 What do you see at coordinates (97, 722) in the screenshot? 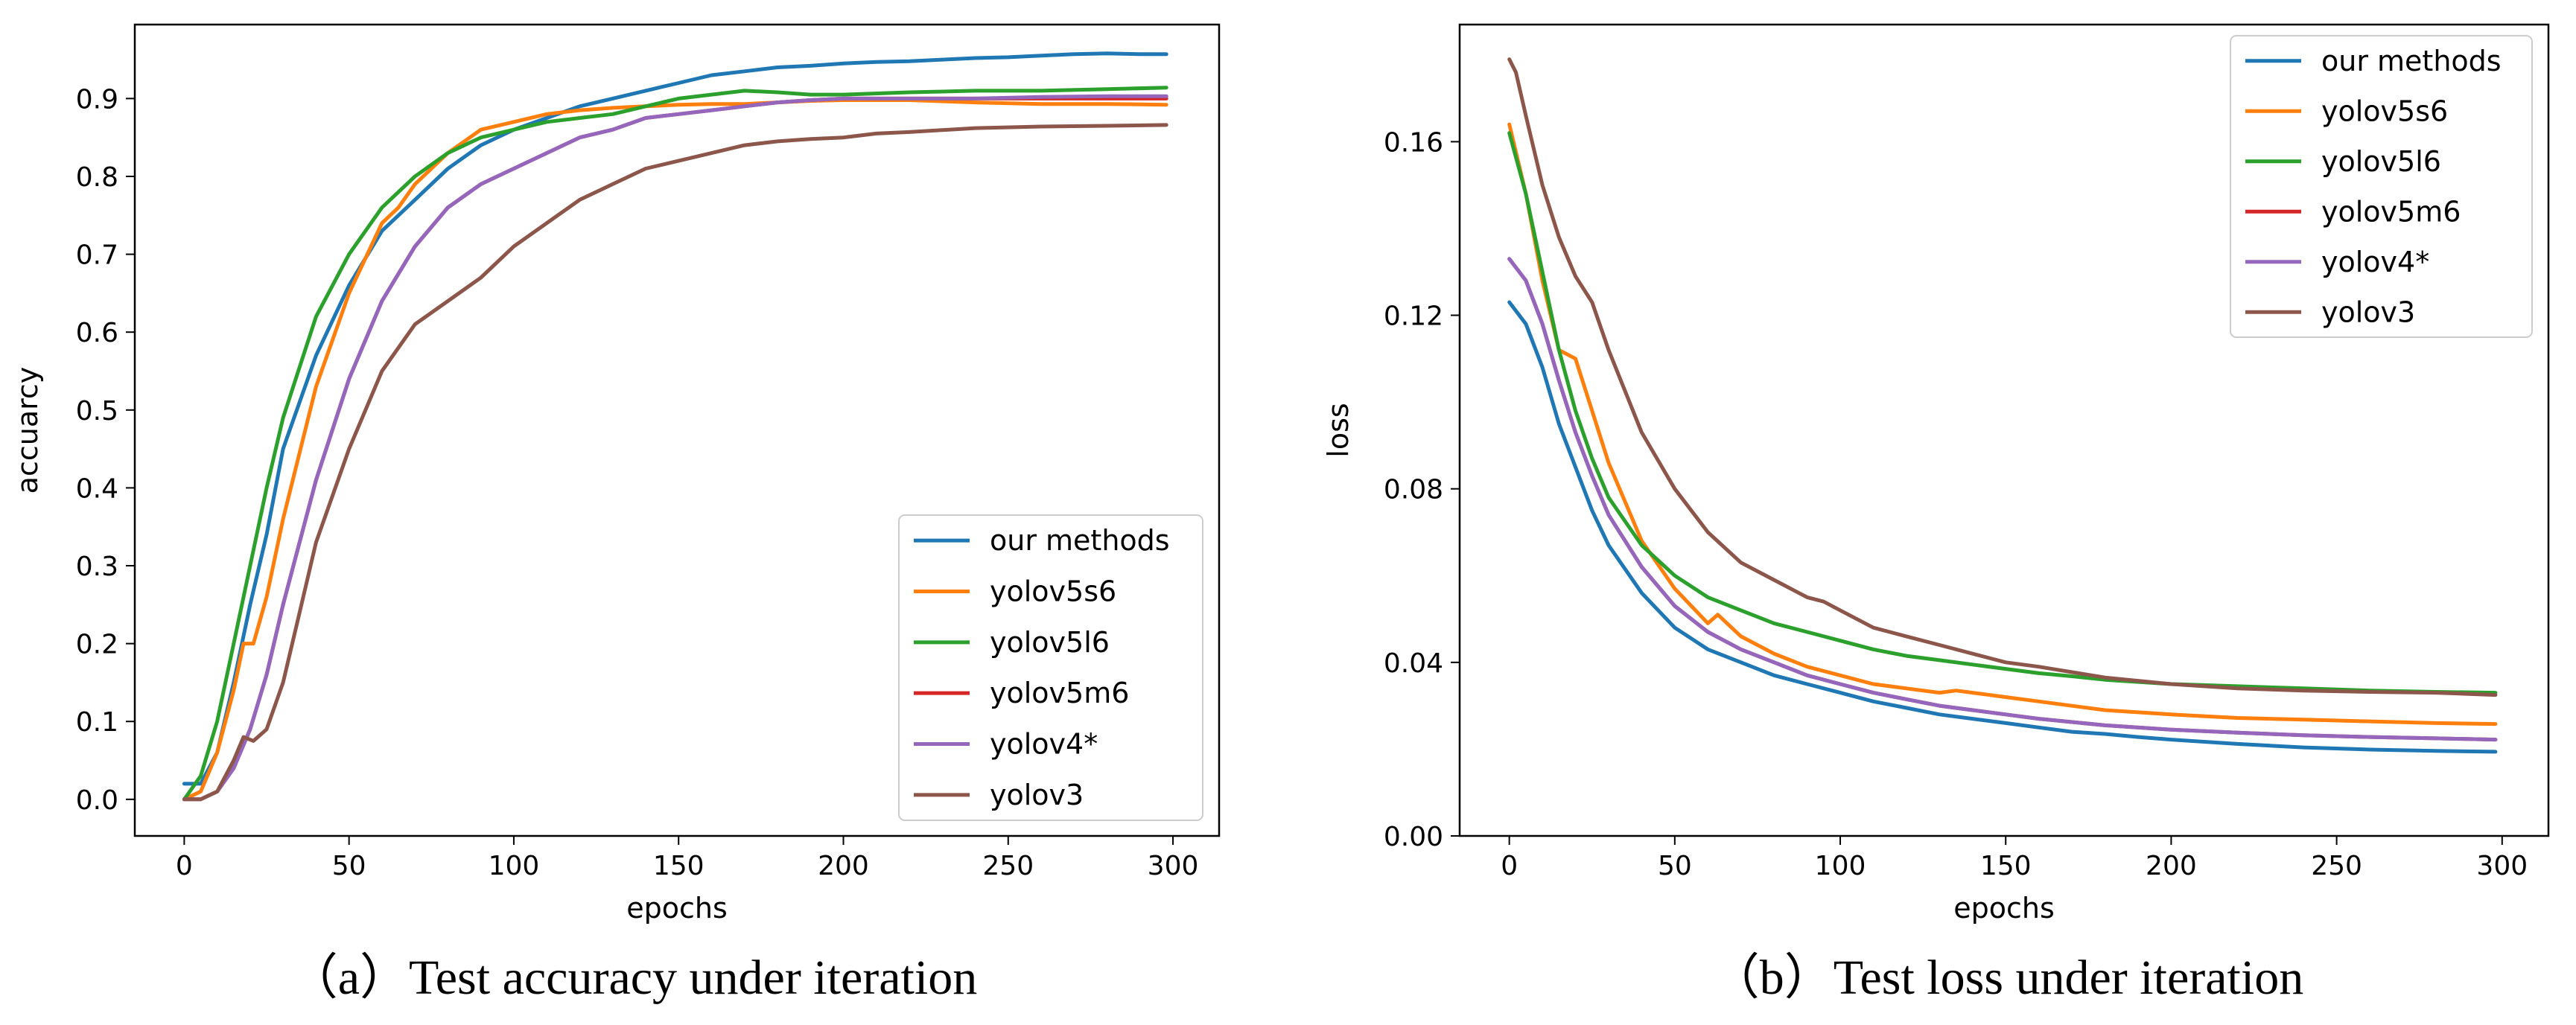
I see `y-tick-label: 0.1` at bounding box center [97, 722].